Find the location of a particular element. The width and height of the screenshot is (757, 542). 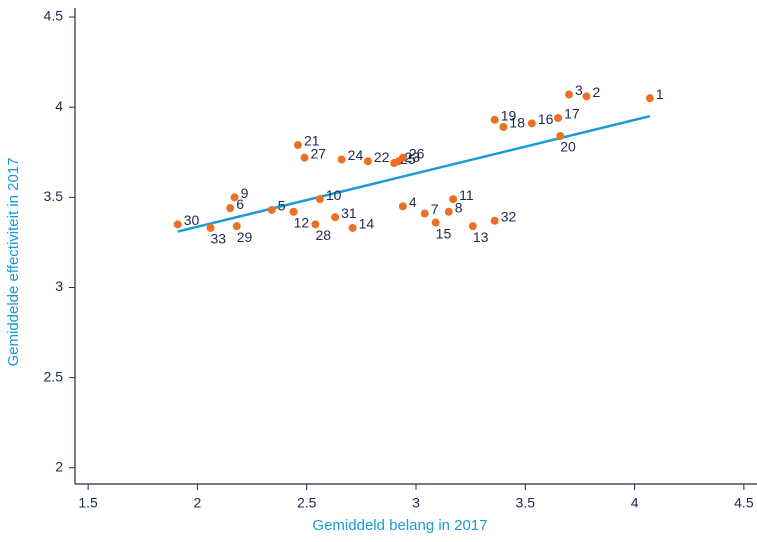

x-tick-label: 4 is located at coordinates (635, 503).